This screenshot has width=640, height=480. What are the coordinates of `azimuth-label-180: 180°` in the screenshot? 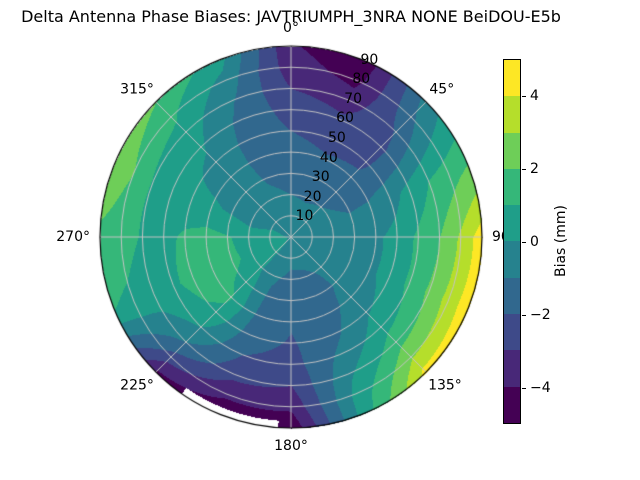 It's located at (291, 446).